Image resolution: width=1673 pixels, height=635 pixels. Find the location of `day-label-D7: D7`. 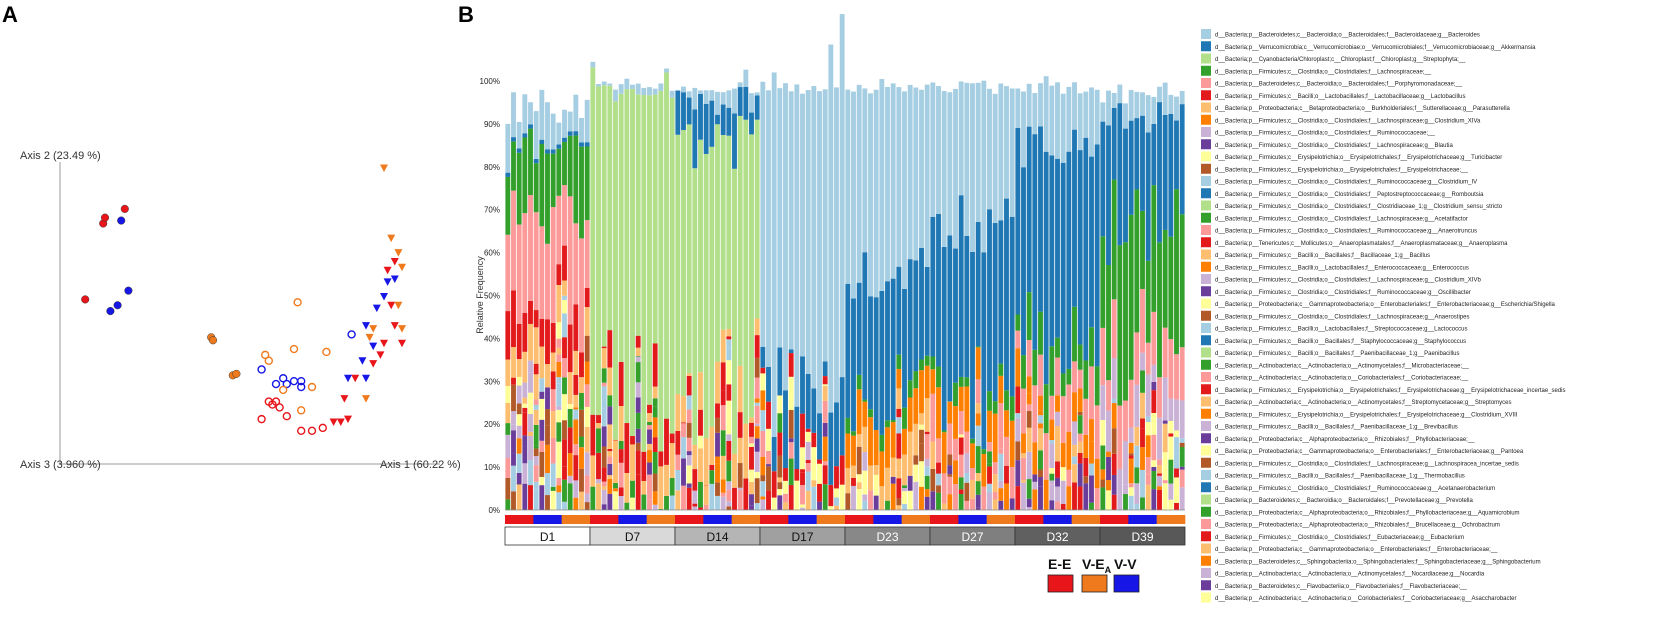

day-label-D7: D7 is located at coordinates (633, 537).